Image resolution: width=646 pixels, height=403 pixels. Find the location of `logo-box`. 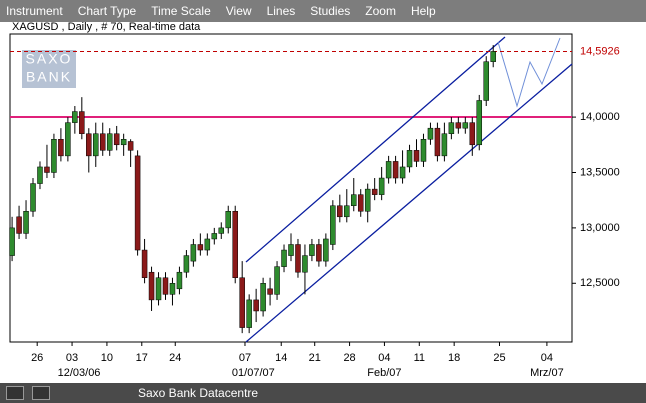

logo-box is located at coordinates (49, 69).